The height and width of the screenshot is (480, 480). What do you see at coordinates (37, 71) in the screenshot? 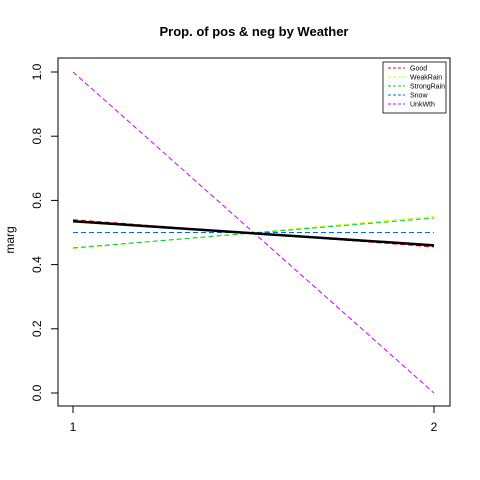
I see `y-tick-label: 1.0` at bounding box center [37, 71].